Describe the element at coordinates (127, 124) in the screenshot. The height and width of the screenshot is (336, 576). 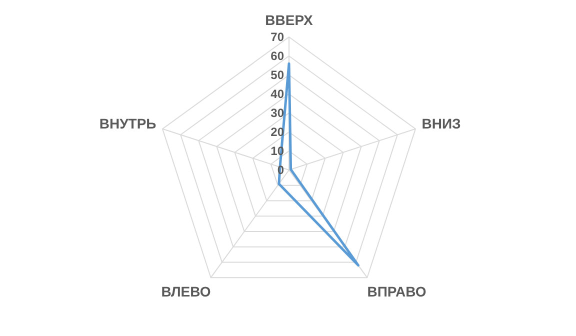
I see `spoke-label: ВНУТРЬ` at that location.